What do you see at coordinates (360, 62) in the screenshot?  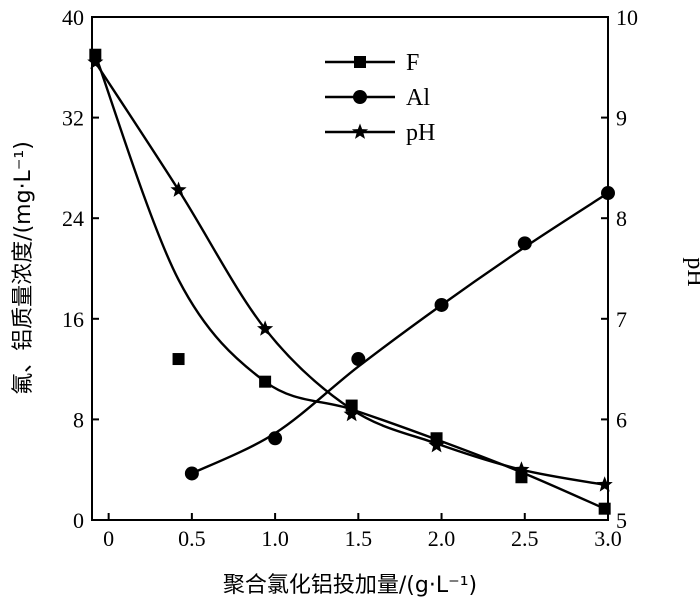 I see `legend-marker-f` at bounding box center [360, 62].